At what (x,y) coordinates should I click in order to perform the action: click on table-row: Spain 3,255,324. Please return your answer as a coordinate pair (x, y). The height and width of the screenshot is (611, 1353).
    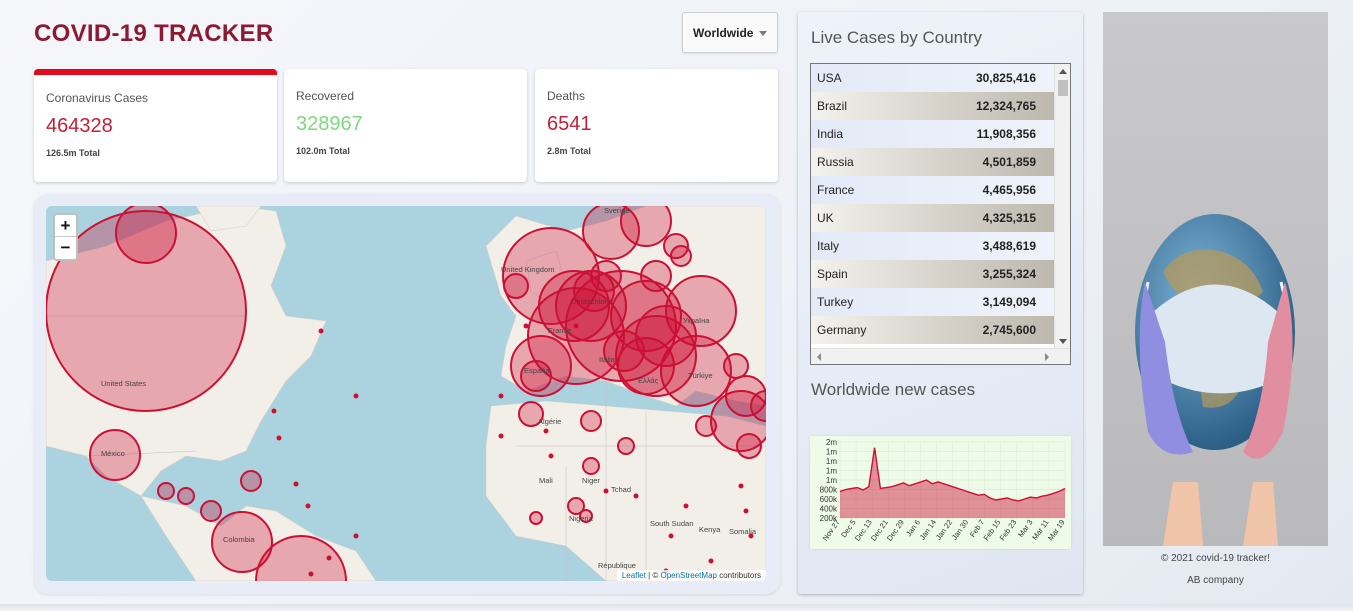
    Looking at the image, I should click on (932, 274).